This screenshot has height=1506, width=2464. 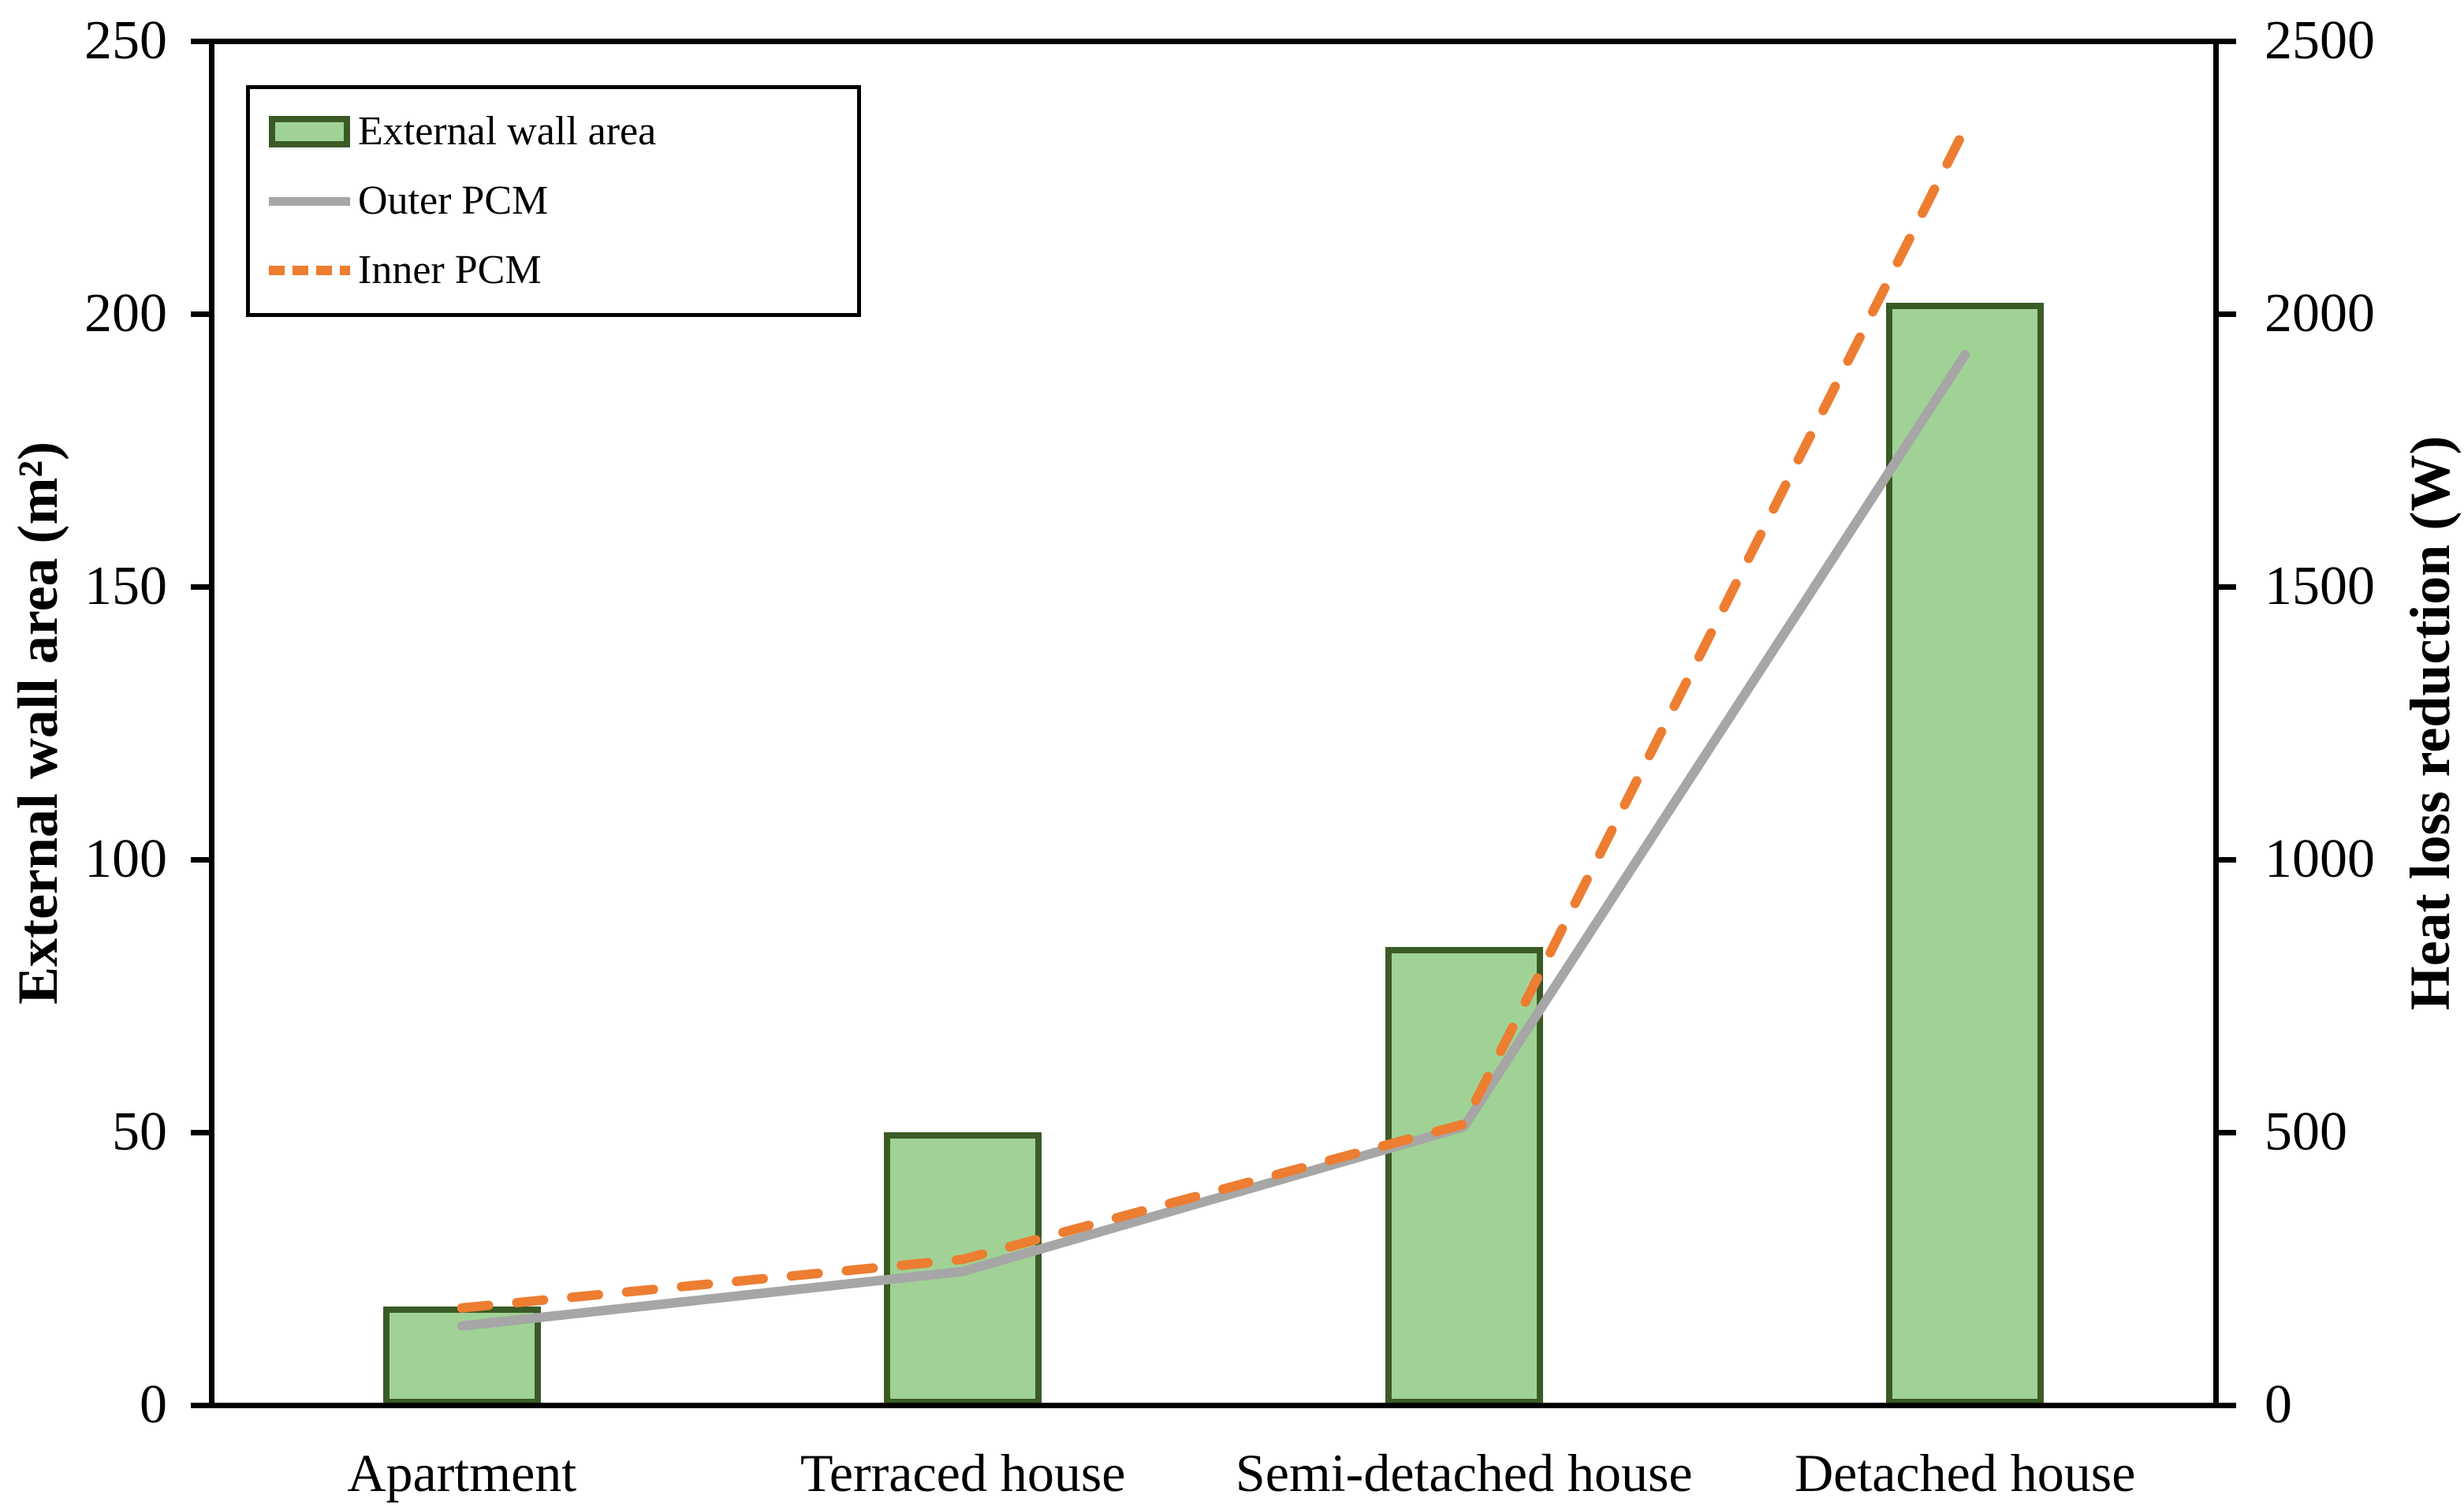 What do you see at coordinates (2306, 1132) in the screenshot?
I see `right-axis-tick-label: 500` at bounding box center [2306, 1132].